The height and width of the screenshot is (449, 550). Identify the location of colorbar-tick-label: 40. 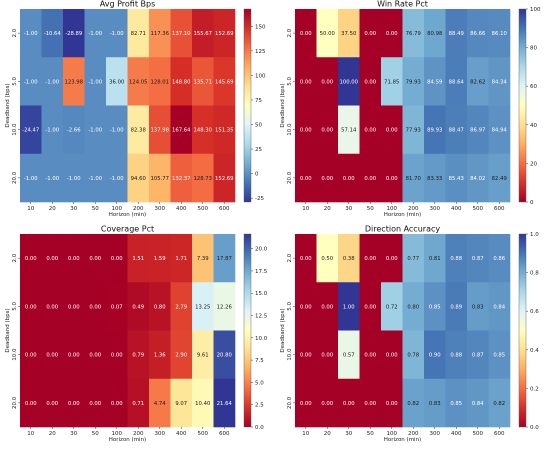
(533, 126).